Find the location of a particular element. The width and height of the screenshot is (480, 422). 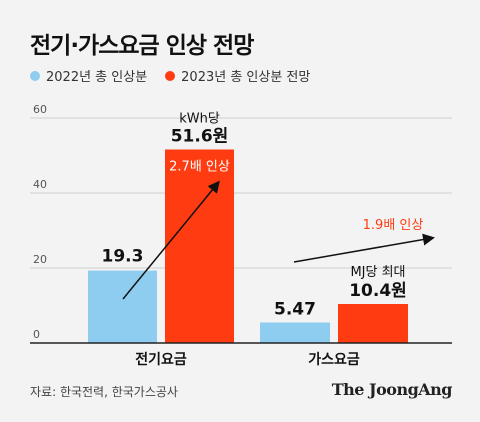

legend-swatch-2022 is located at coordinates (35, 75).